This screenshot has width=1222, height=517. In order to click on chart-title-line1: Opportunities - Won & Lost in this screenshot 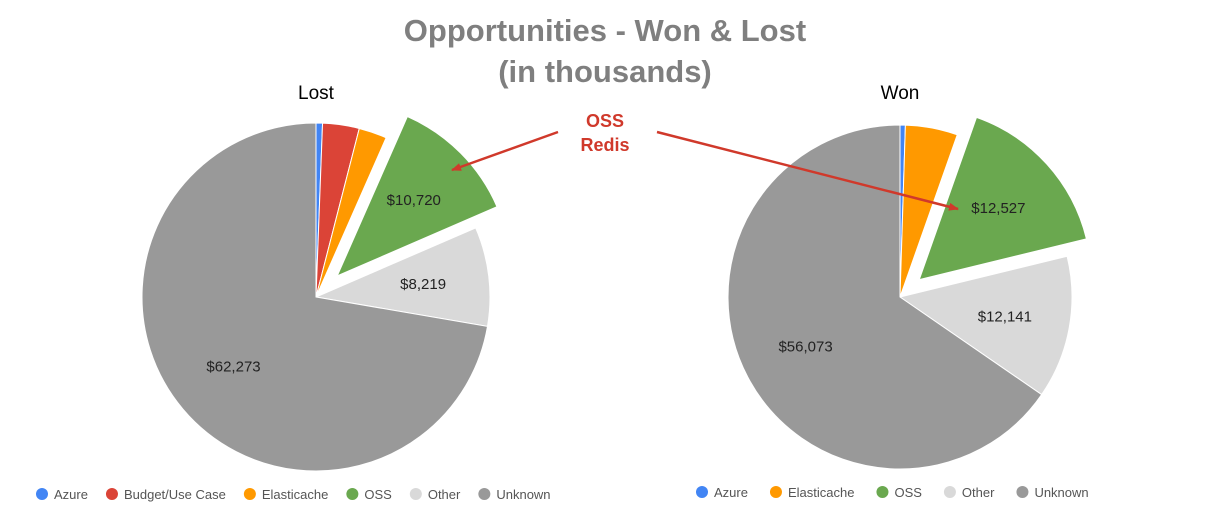, I will do `click(605, 30)`.